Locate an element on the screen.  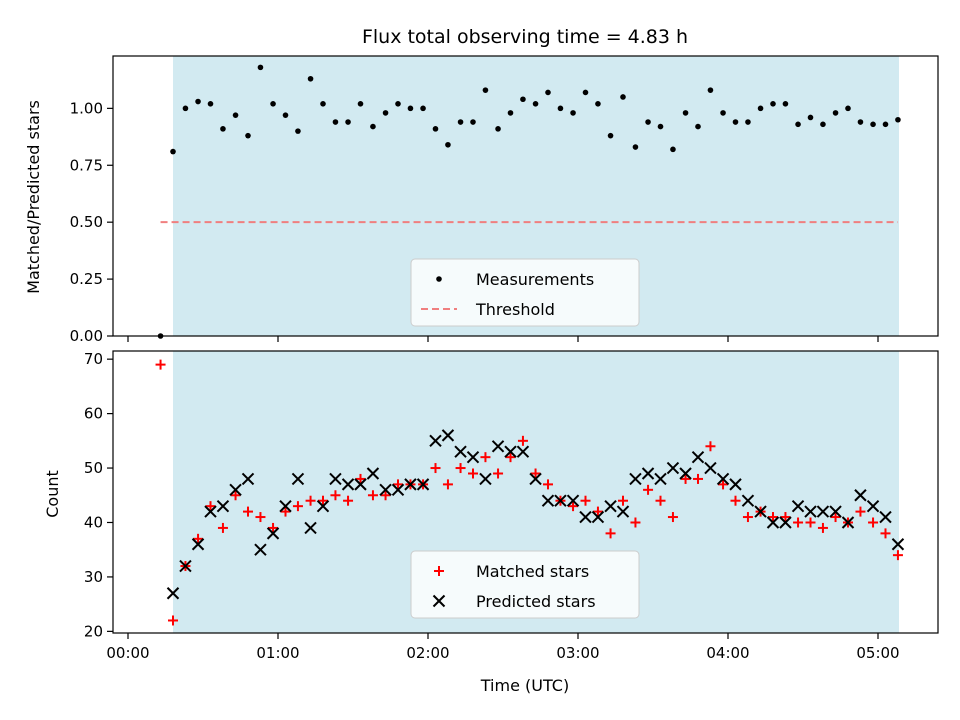
legend-item: Measurements is located at coordinates (515, 279).